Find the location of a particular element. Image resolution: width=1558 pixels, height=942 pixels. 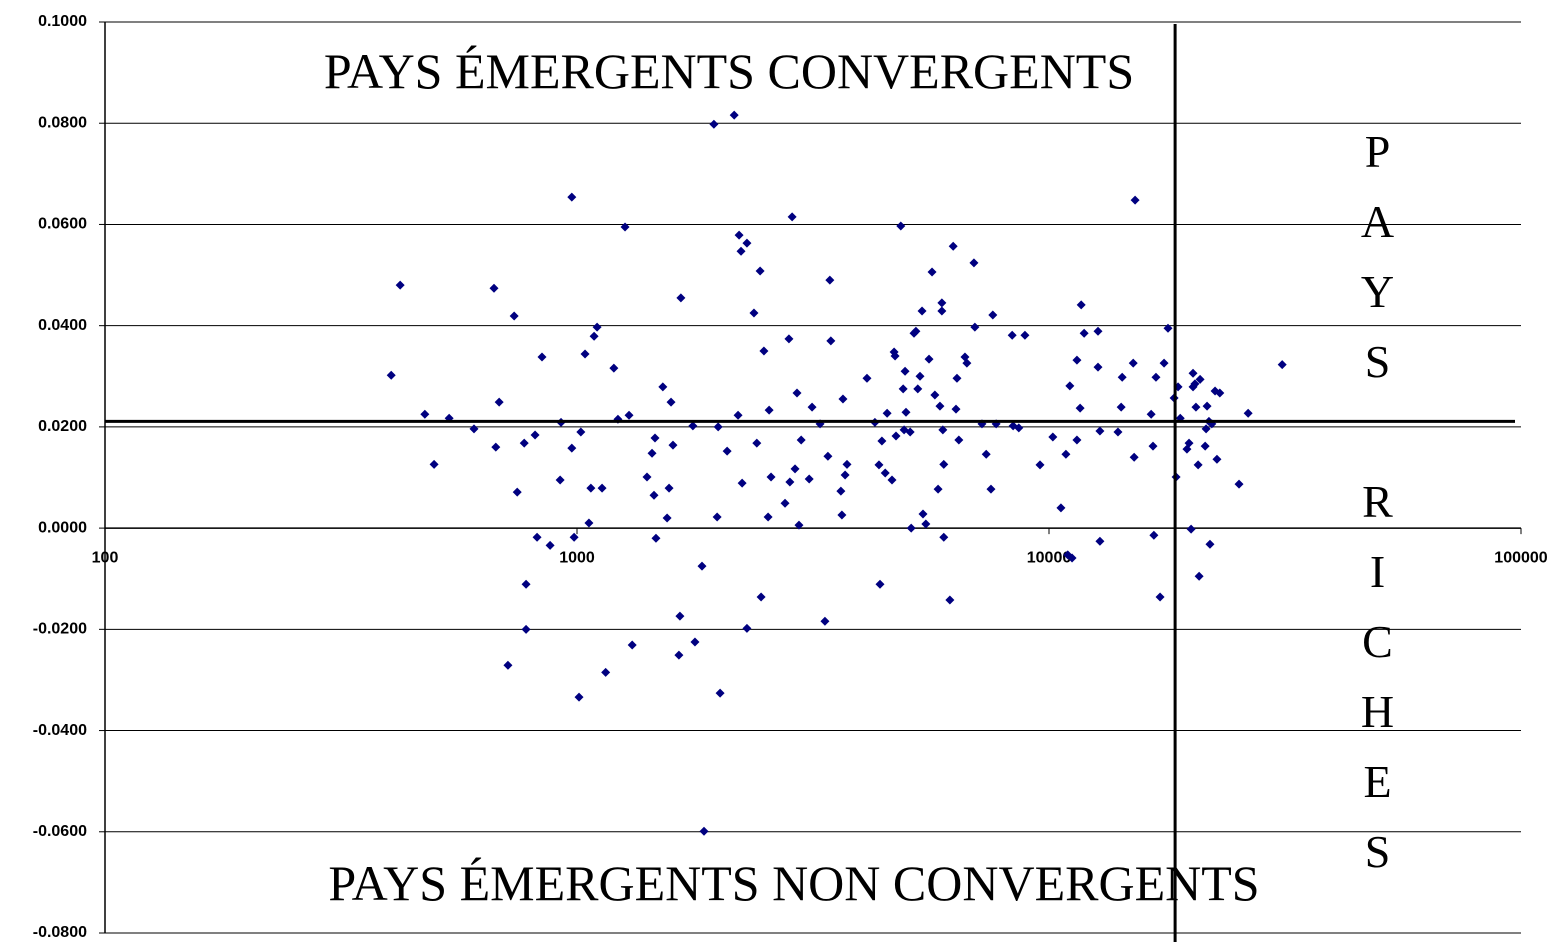

x-tick-label: 1000 is located at coordinates (577, 557).